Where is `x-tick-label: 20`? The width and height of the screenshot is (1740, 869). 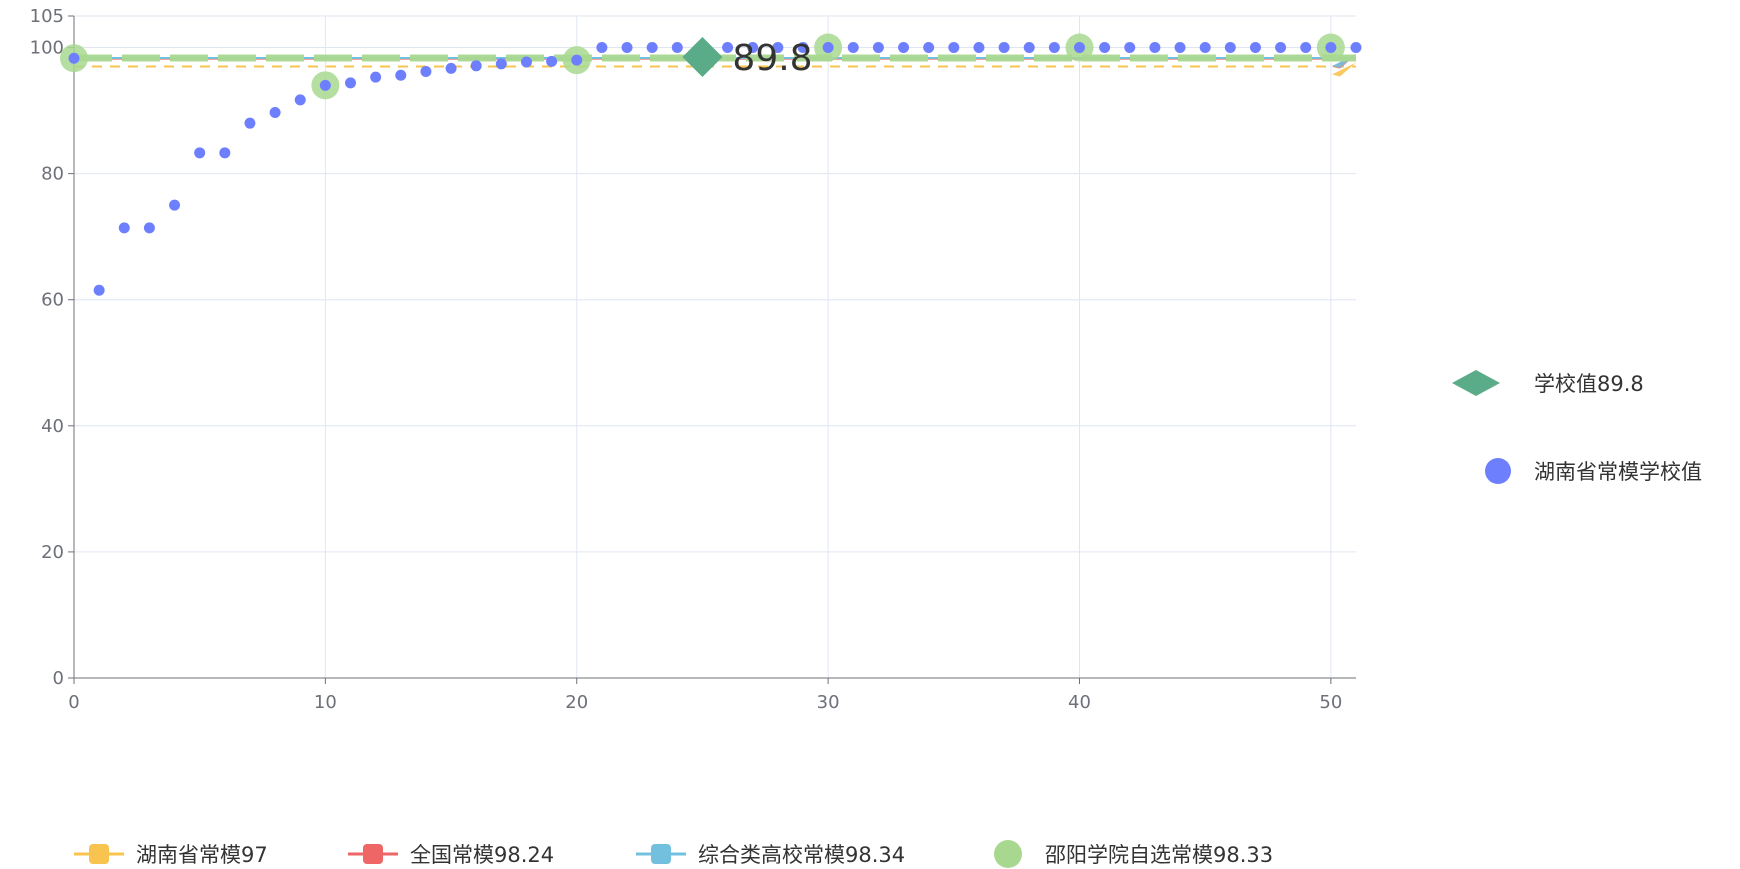 x-tick-label: 20 is located at coordinates (576, 702).